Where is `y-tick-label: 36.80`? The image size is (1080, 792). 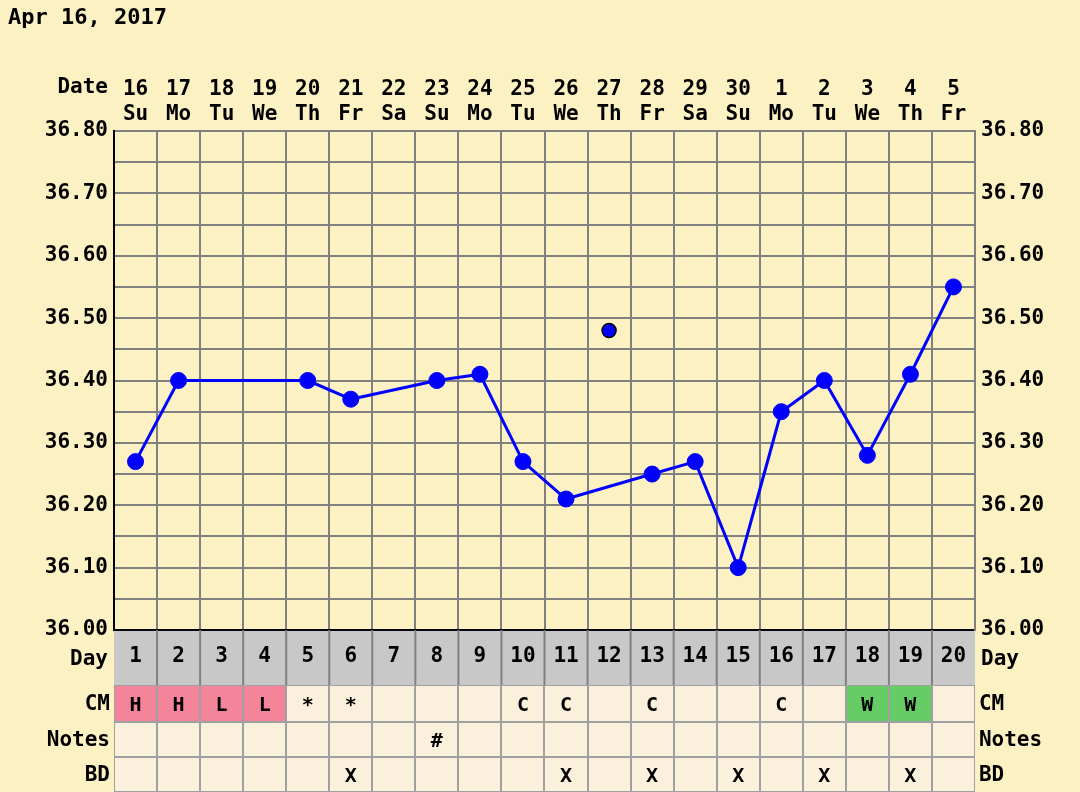
y-tick-label: 36.80 is located at coordinates (76, 129).